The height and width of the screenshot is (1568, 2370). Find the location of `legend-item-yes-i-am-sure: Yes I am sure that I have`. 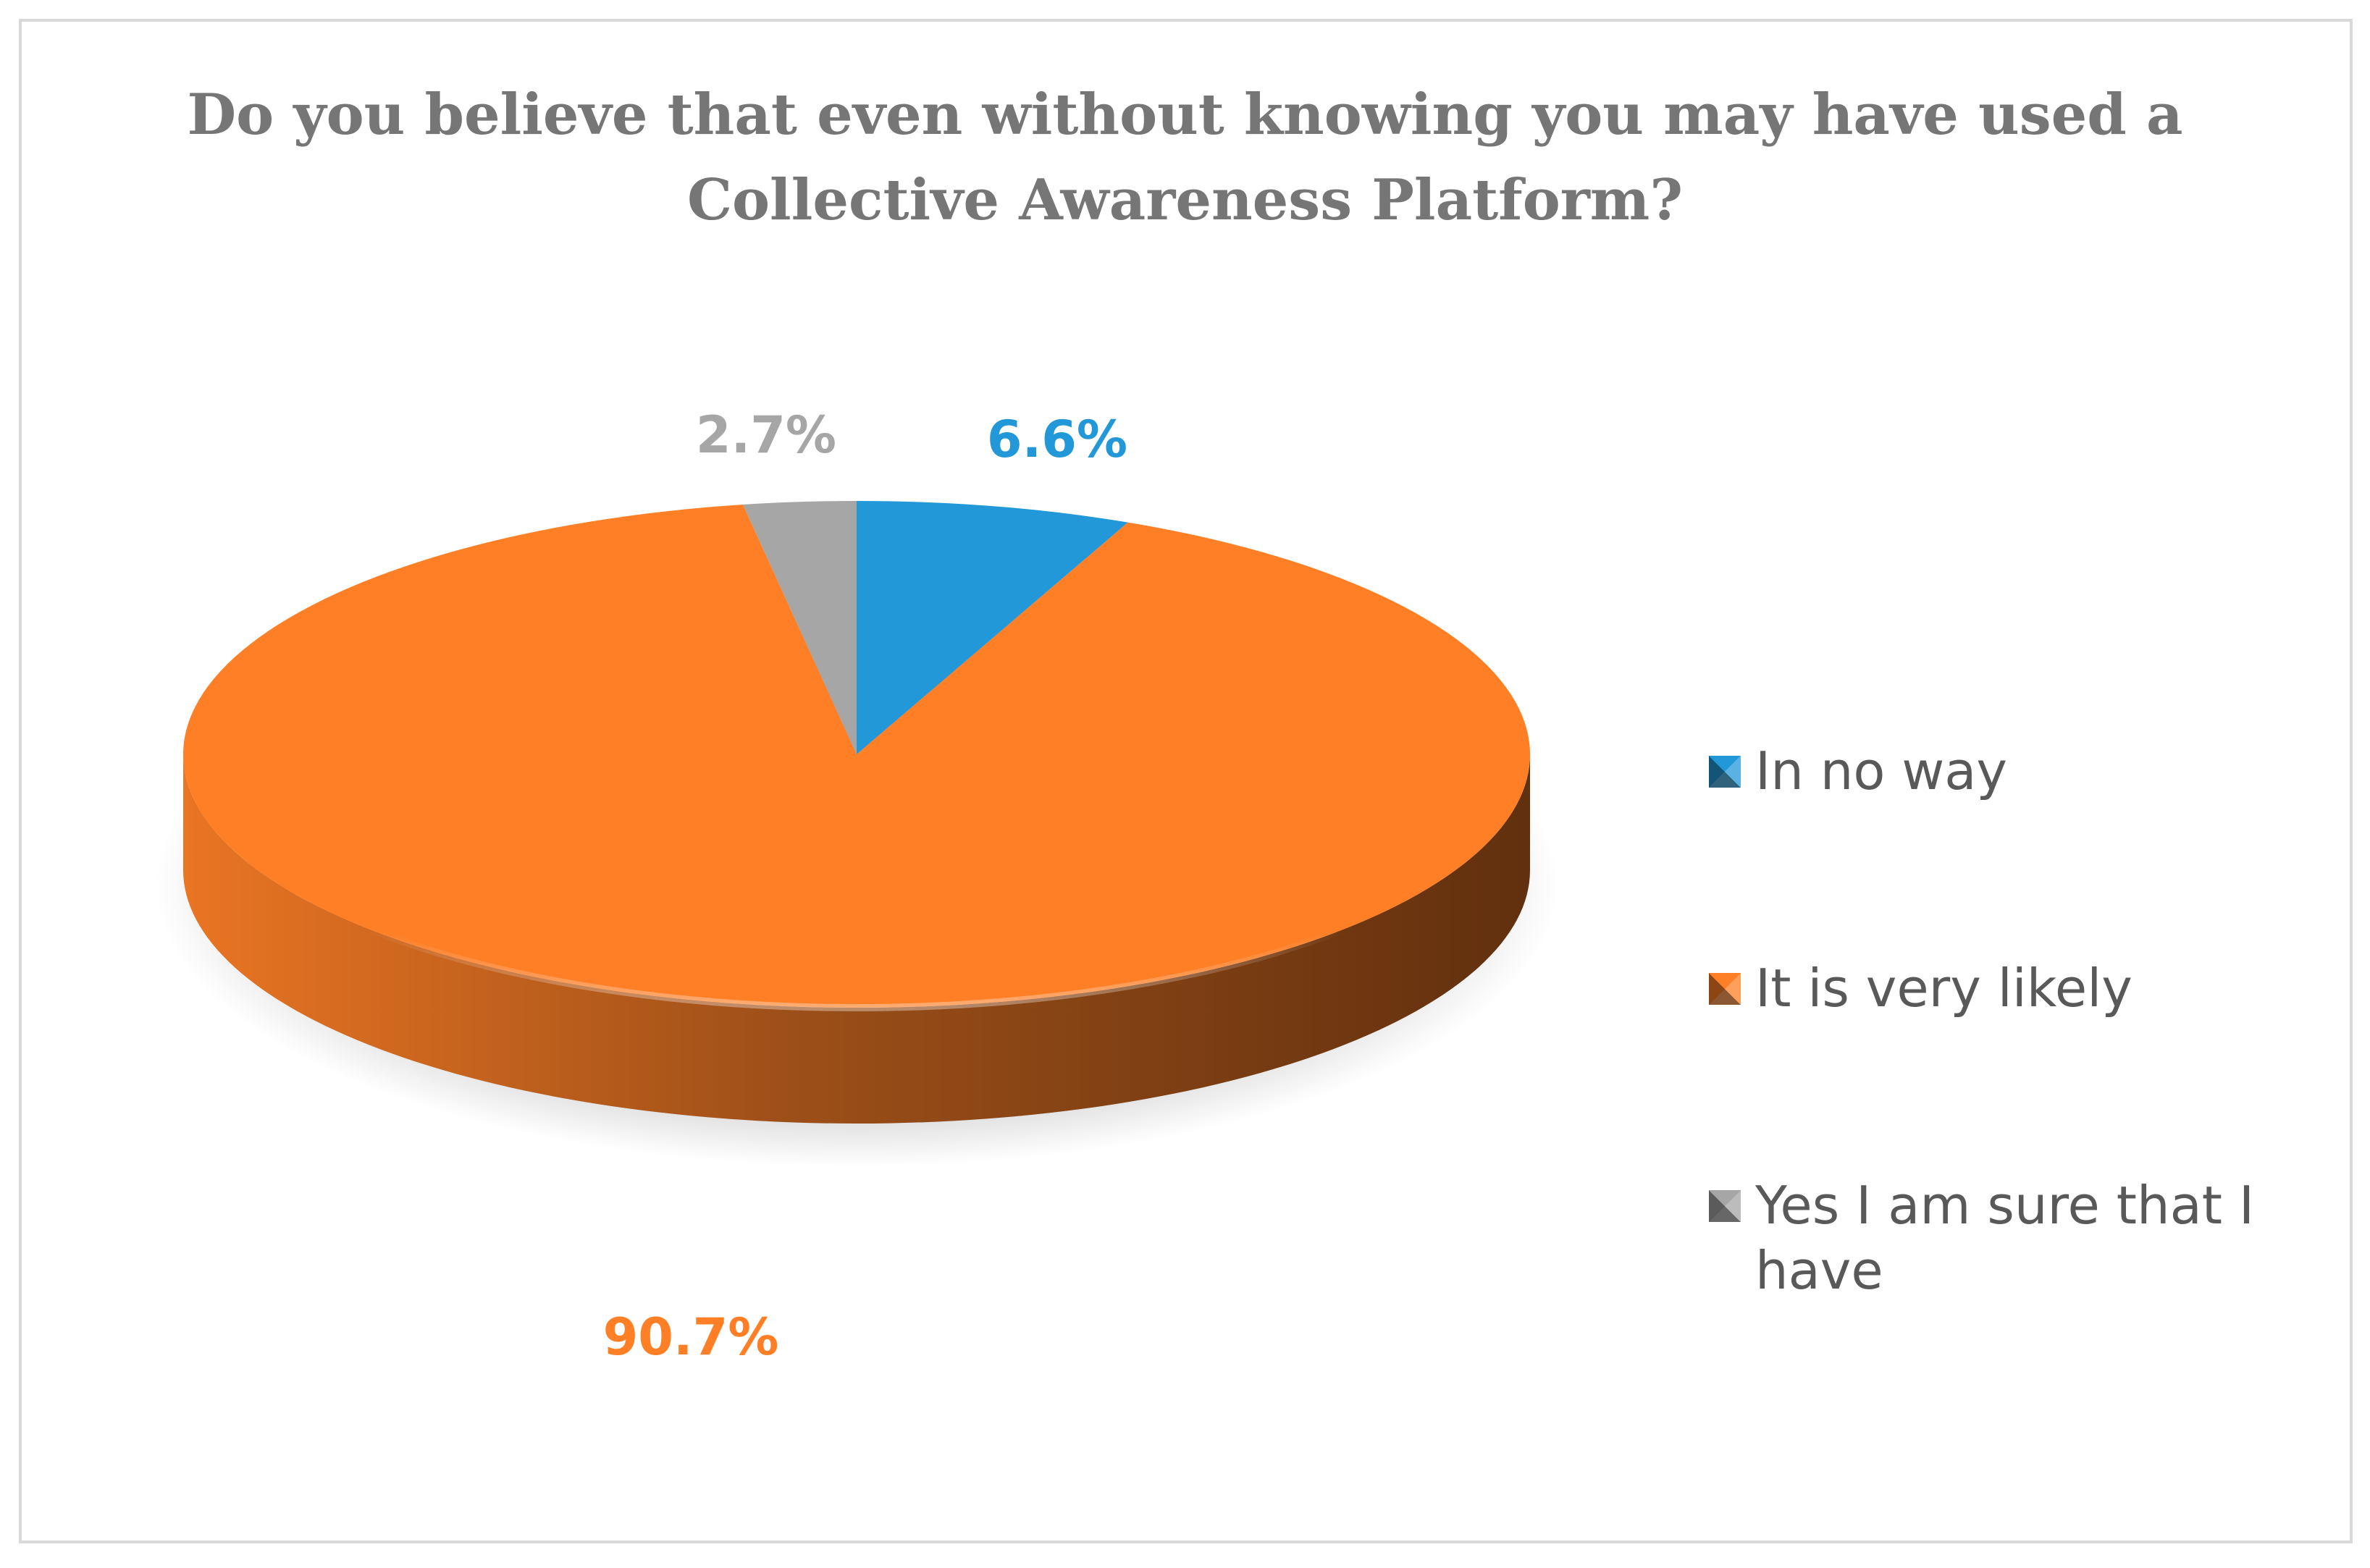

legend-item-yes-i-am-sure: Yes I am sure that I have is located at coordinates (2010, 1238).